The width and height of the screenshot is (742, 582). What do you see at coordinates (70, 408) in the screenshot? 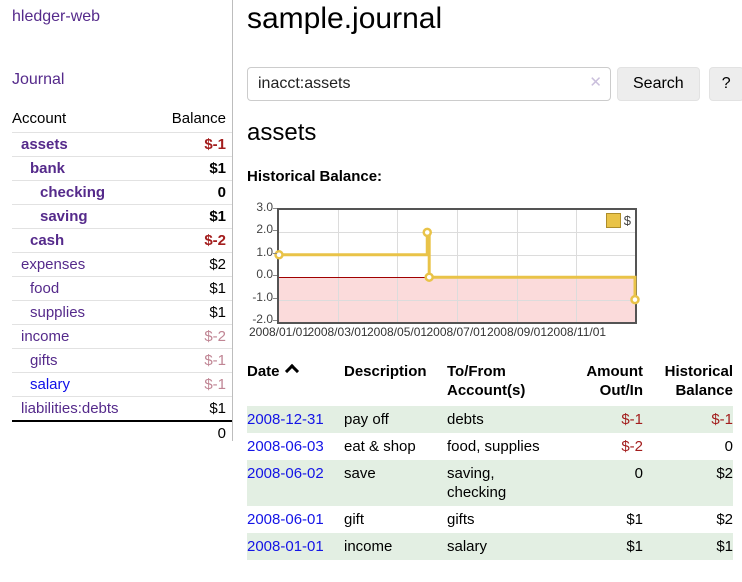
I see `sidebar-account-link: liabilities:debts` at bounding box center [70, 408].